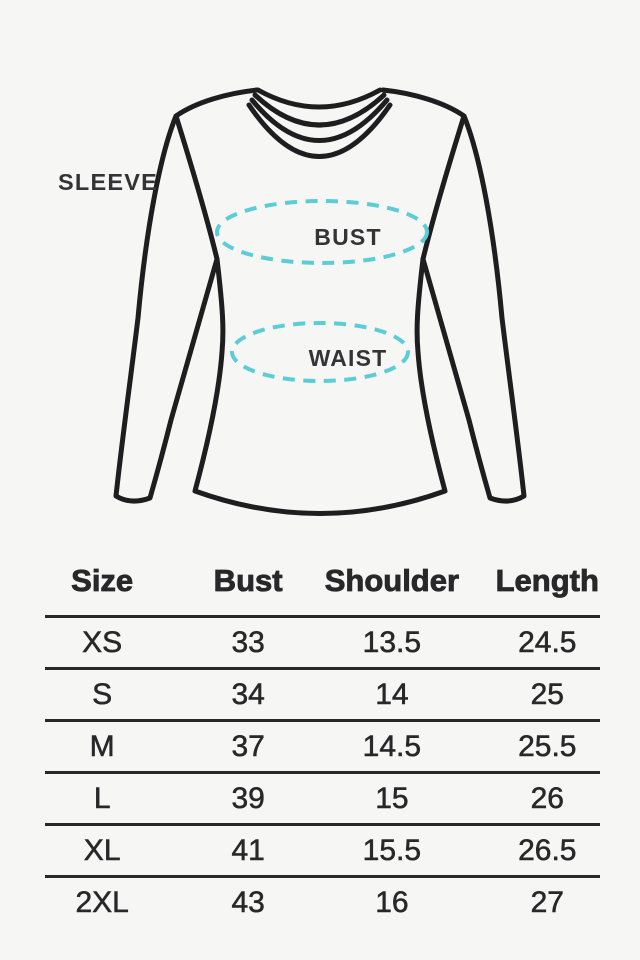 The image size is (640, 960). Describe the element at coordinates (102, 903) in the screenshot. I see `size-cell: 2XL` at that location.